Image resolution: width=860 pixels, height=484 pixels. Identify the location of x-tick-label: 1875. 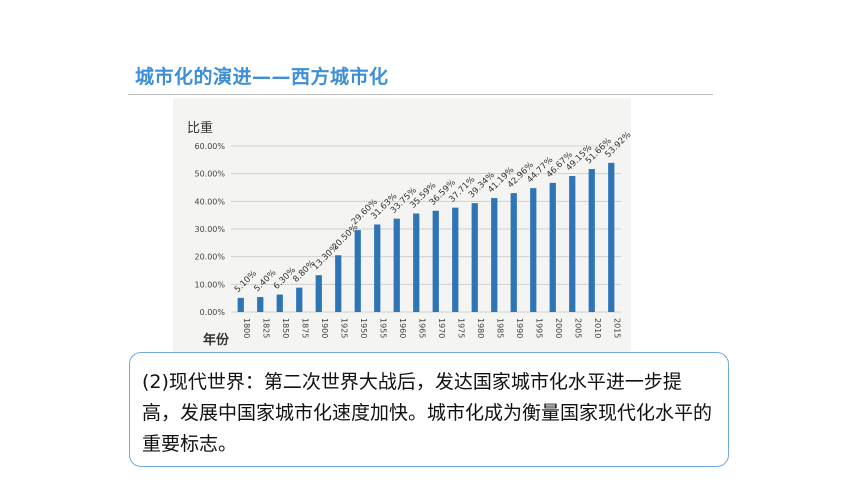
(304, 328).